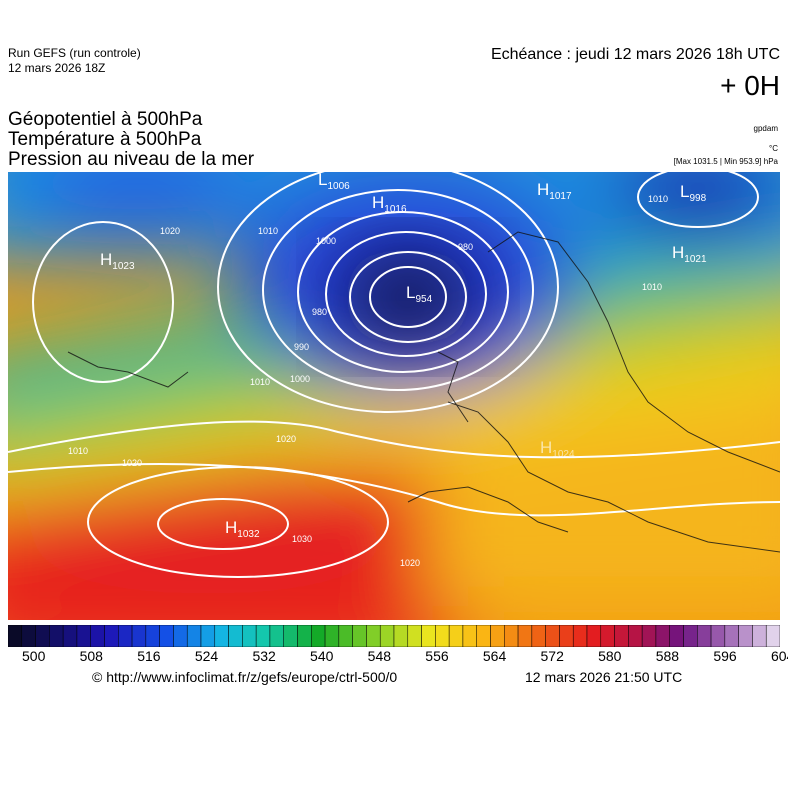  Describe the element at coordinates (379, 656) in the screenshot. I see `colorbar-label: 548` at that location.